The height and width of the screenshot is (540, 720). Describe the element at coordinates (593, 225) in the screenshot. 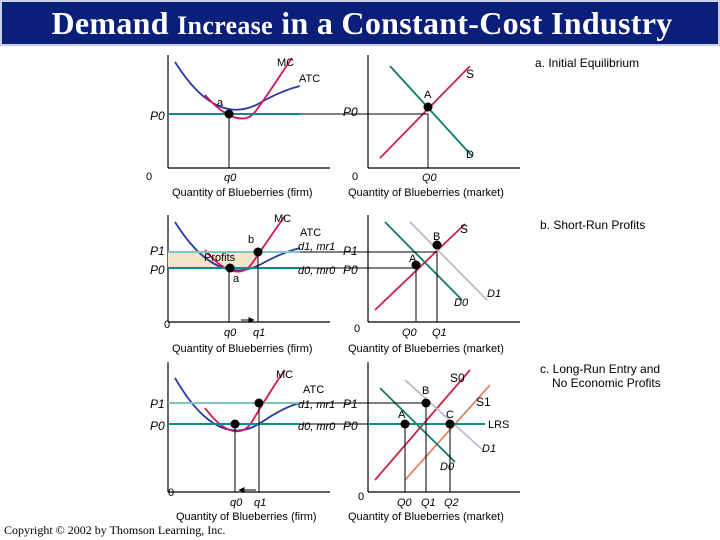

I see `panel-b-title: b. Short-Run Profits` at that location.